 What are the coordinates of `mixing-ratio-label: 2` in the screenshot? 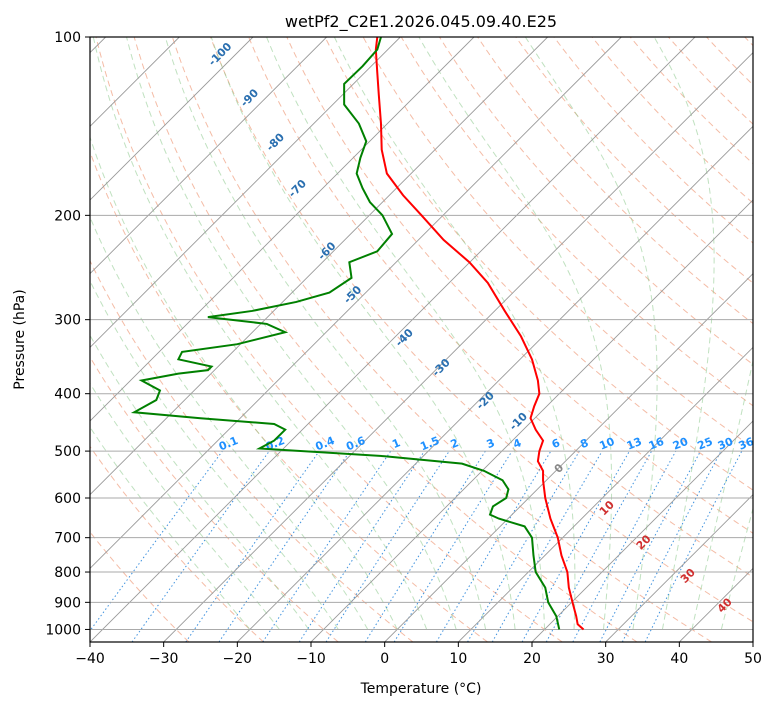 It's located at (455, 443).